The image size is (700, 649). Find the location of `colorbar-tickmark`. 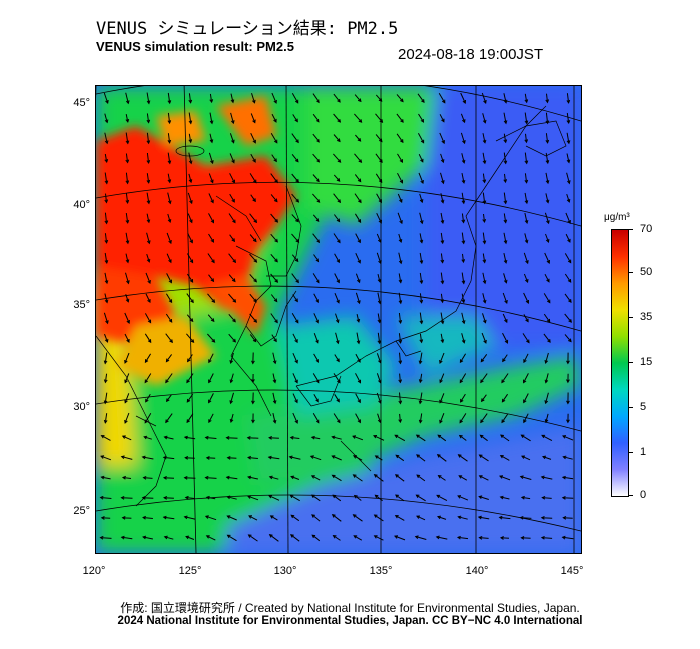

colorbar-tickmark is located at coordinates (630, 452).